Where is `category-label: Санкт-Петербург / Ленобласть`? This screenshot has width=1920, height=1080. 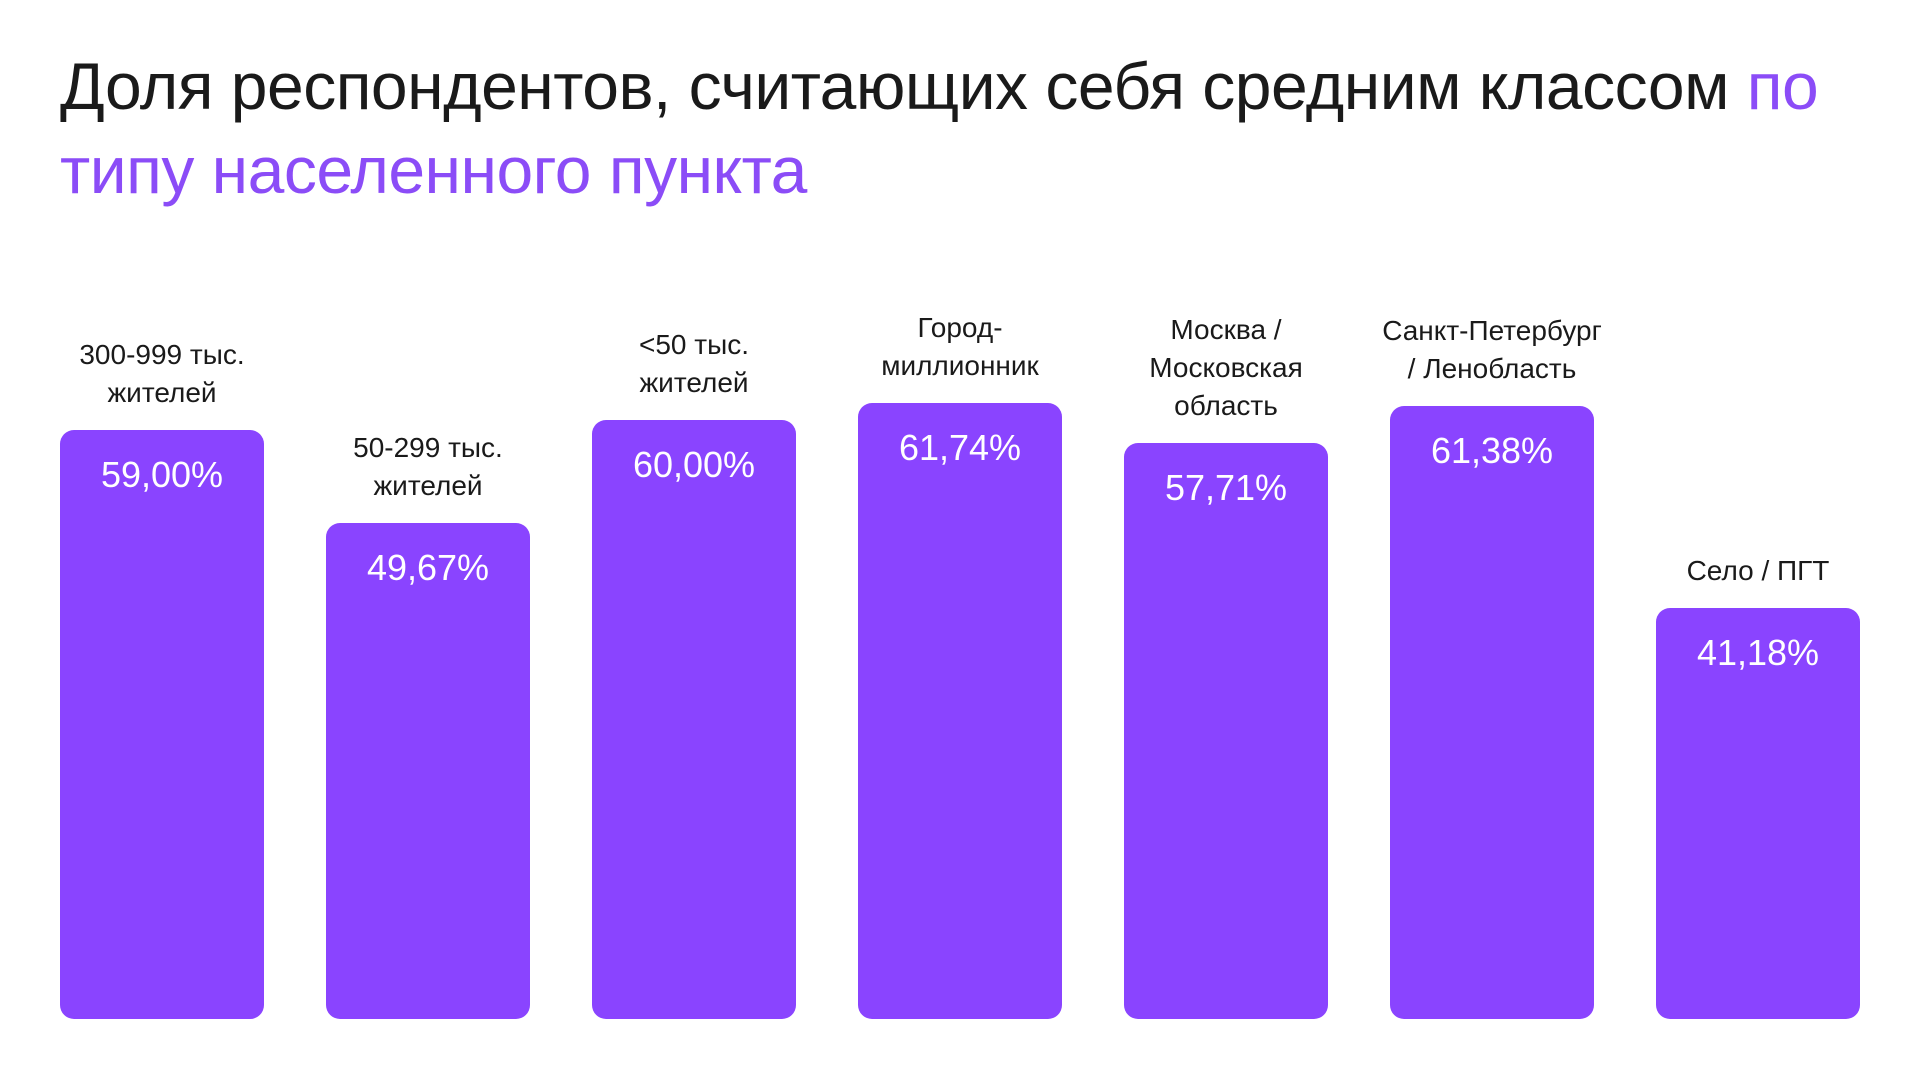
category-label: Санкт-Петербург / Ленобласть is located at coordinates (1492, 350).